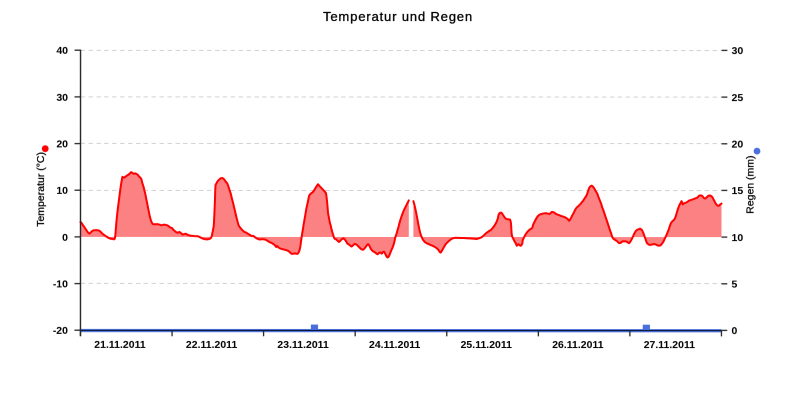 This screenshot has height=400, width=800. I want to click on svg-text: -20, so click(60, 331).